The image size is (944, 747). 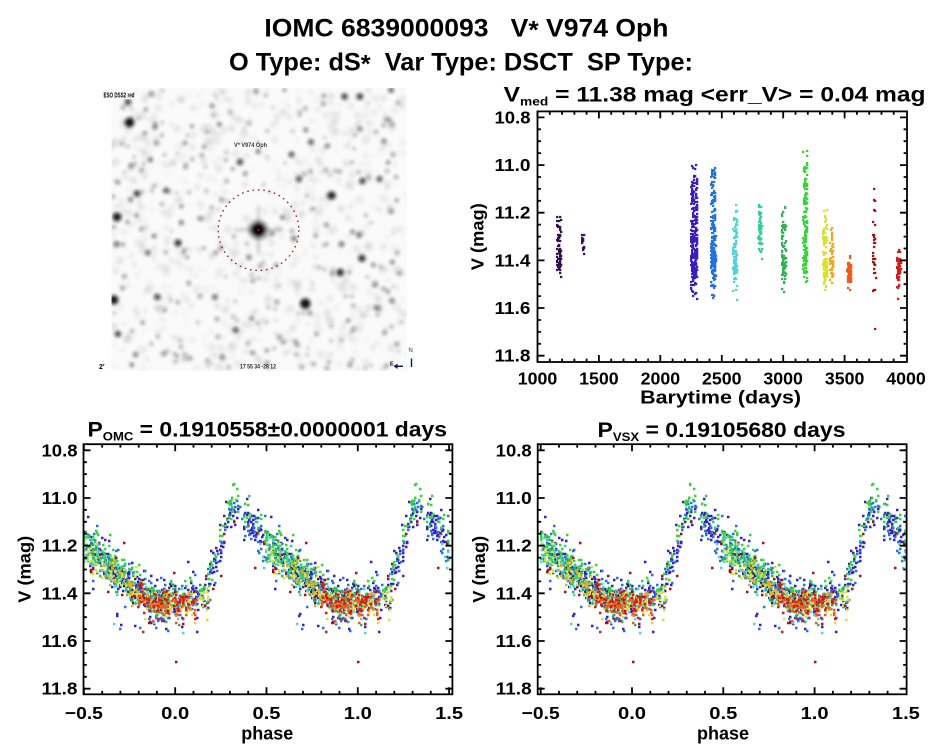 What do you see at coordinates (661, 378) in the screenshot?
I see `svg-text: 2000` at bounding box center [661, 378].